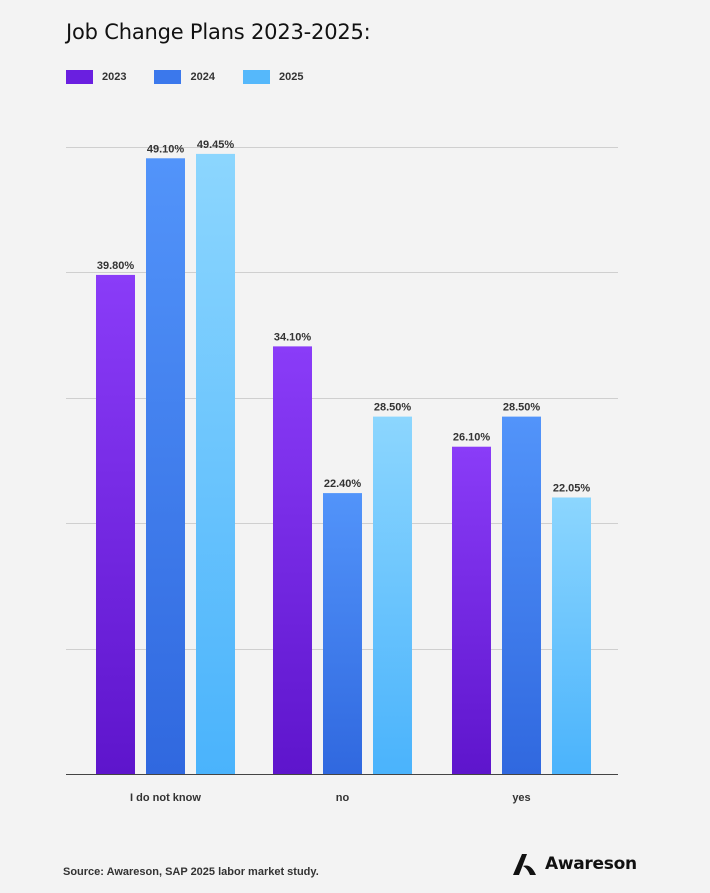  I want to click on data-label-2023-0: 39.80%, so click(116, 266).